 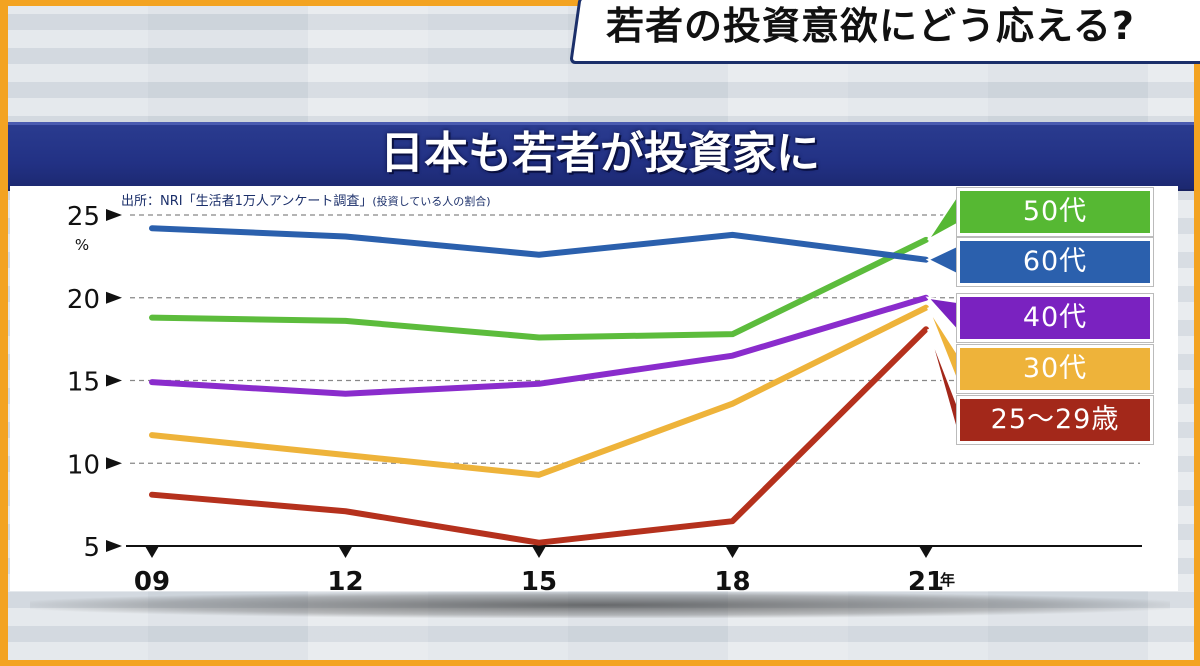 What do you see at coordinates (539, 345) in the screenshot?
I see `series-line-40代` at bounding box center [539, 345].